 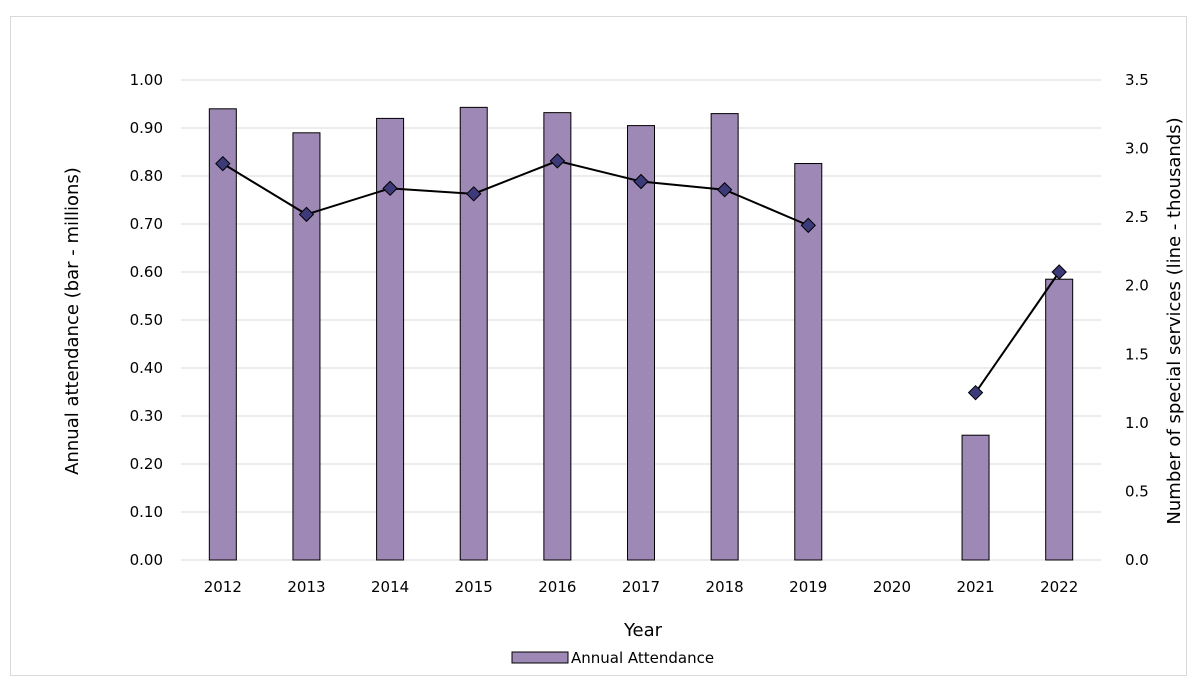 What do you see at coordinates (808, 587) in the screenshot?
I see `x-tick-label: 2019` at bounding box center [808, 587].